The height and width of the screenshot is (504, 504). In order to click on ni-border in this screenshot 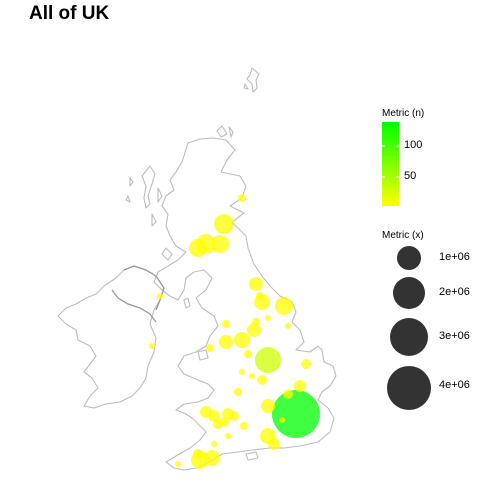, I will do `click(134, 306)`.